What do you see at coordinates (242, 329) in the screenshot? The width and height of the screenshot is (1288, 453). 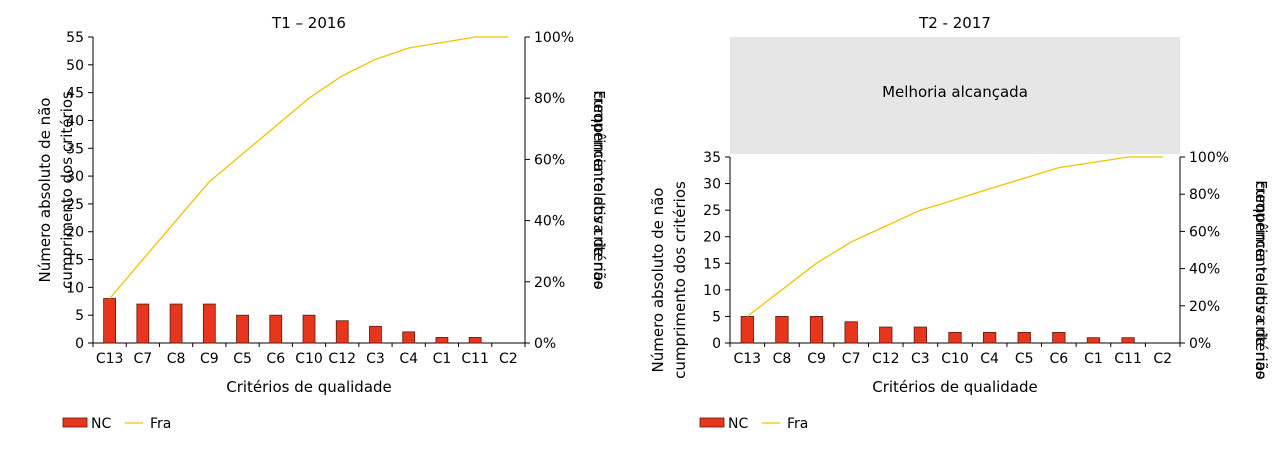 I see `bar-C5` at bounding box center [242, 329].